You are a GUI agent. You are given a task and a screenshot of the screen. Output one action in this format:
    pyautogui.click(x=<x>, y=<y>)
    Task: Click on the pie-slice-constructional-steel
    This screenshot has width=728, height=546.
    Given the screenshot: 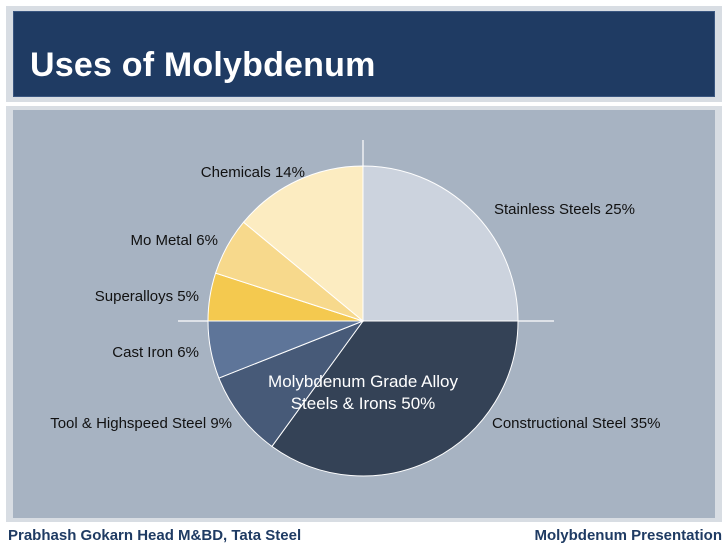 What is the action you would take?
    pyautogui.click(x=395, y=398)
    